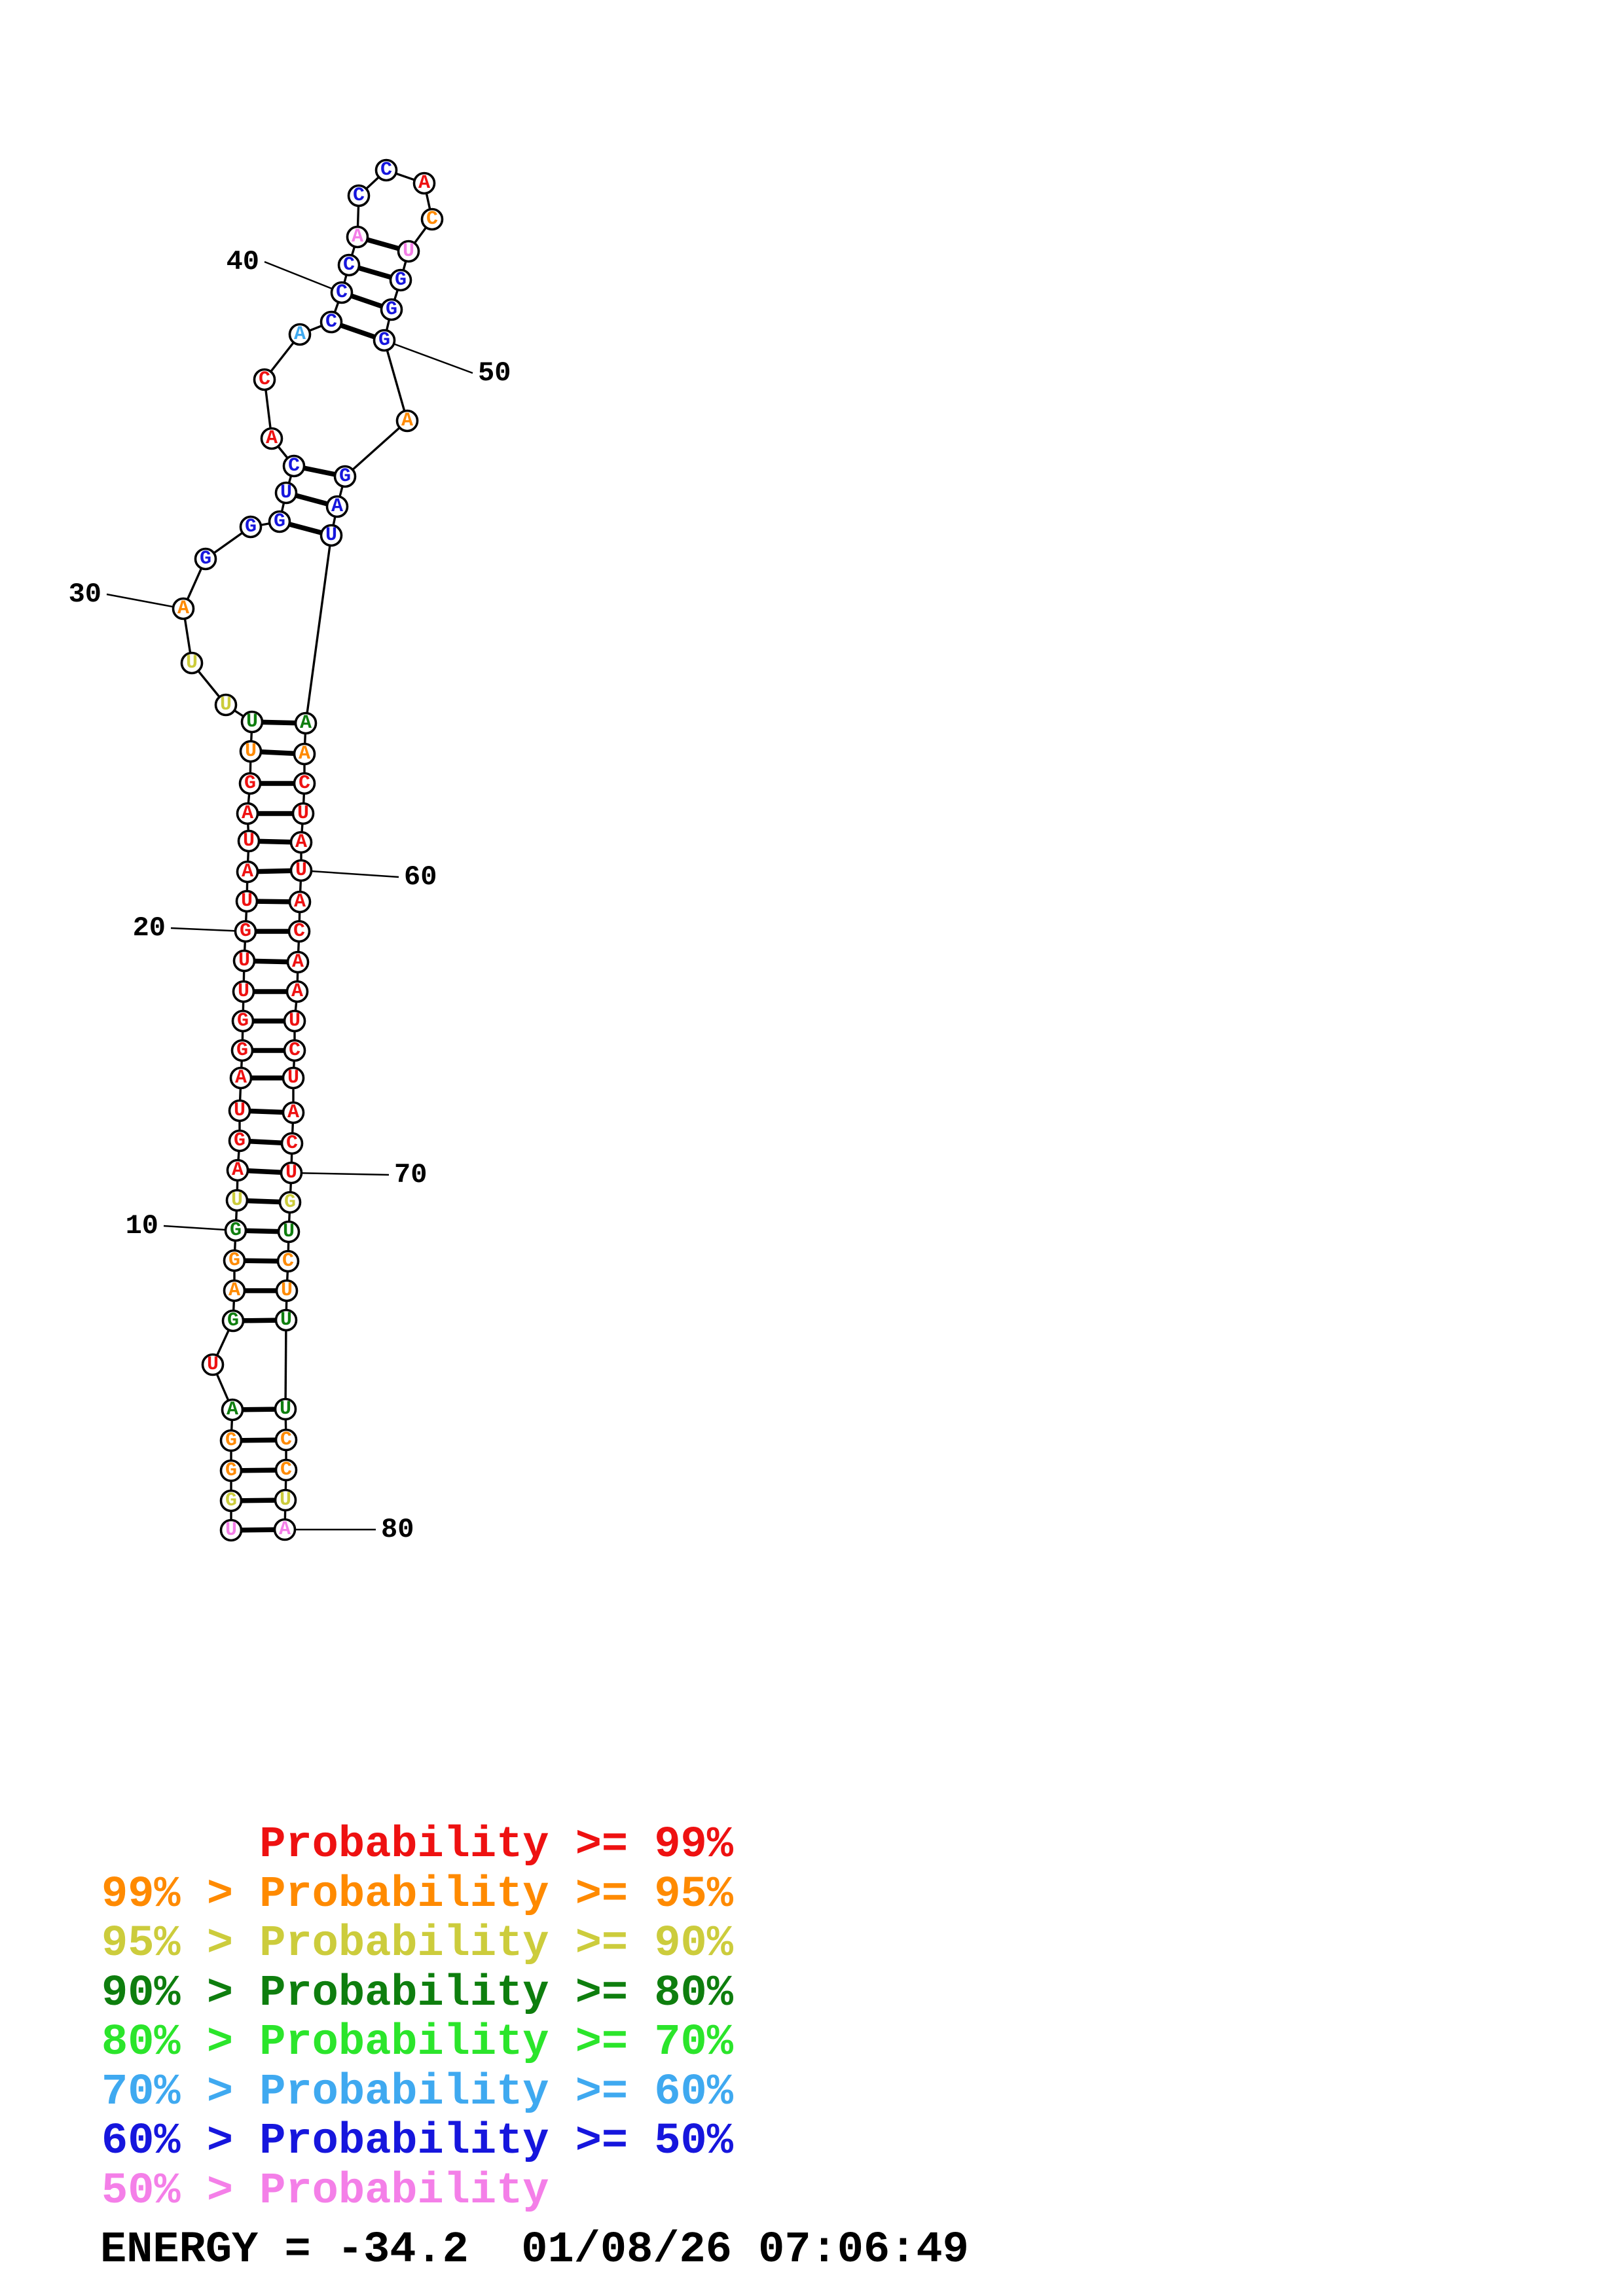  What do you see at coordinates (420, 877) in the screenshot?
I see `position-label: 60` at bounding box center [420, 877].